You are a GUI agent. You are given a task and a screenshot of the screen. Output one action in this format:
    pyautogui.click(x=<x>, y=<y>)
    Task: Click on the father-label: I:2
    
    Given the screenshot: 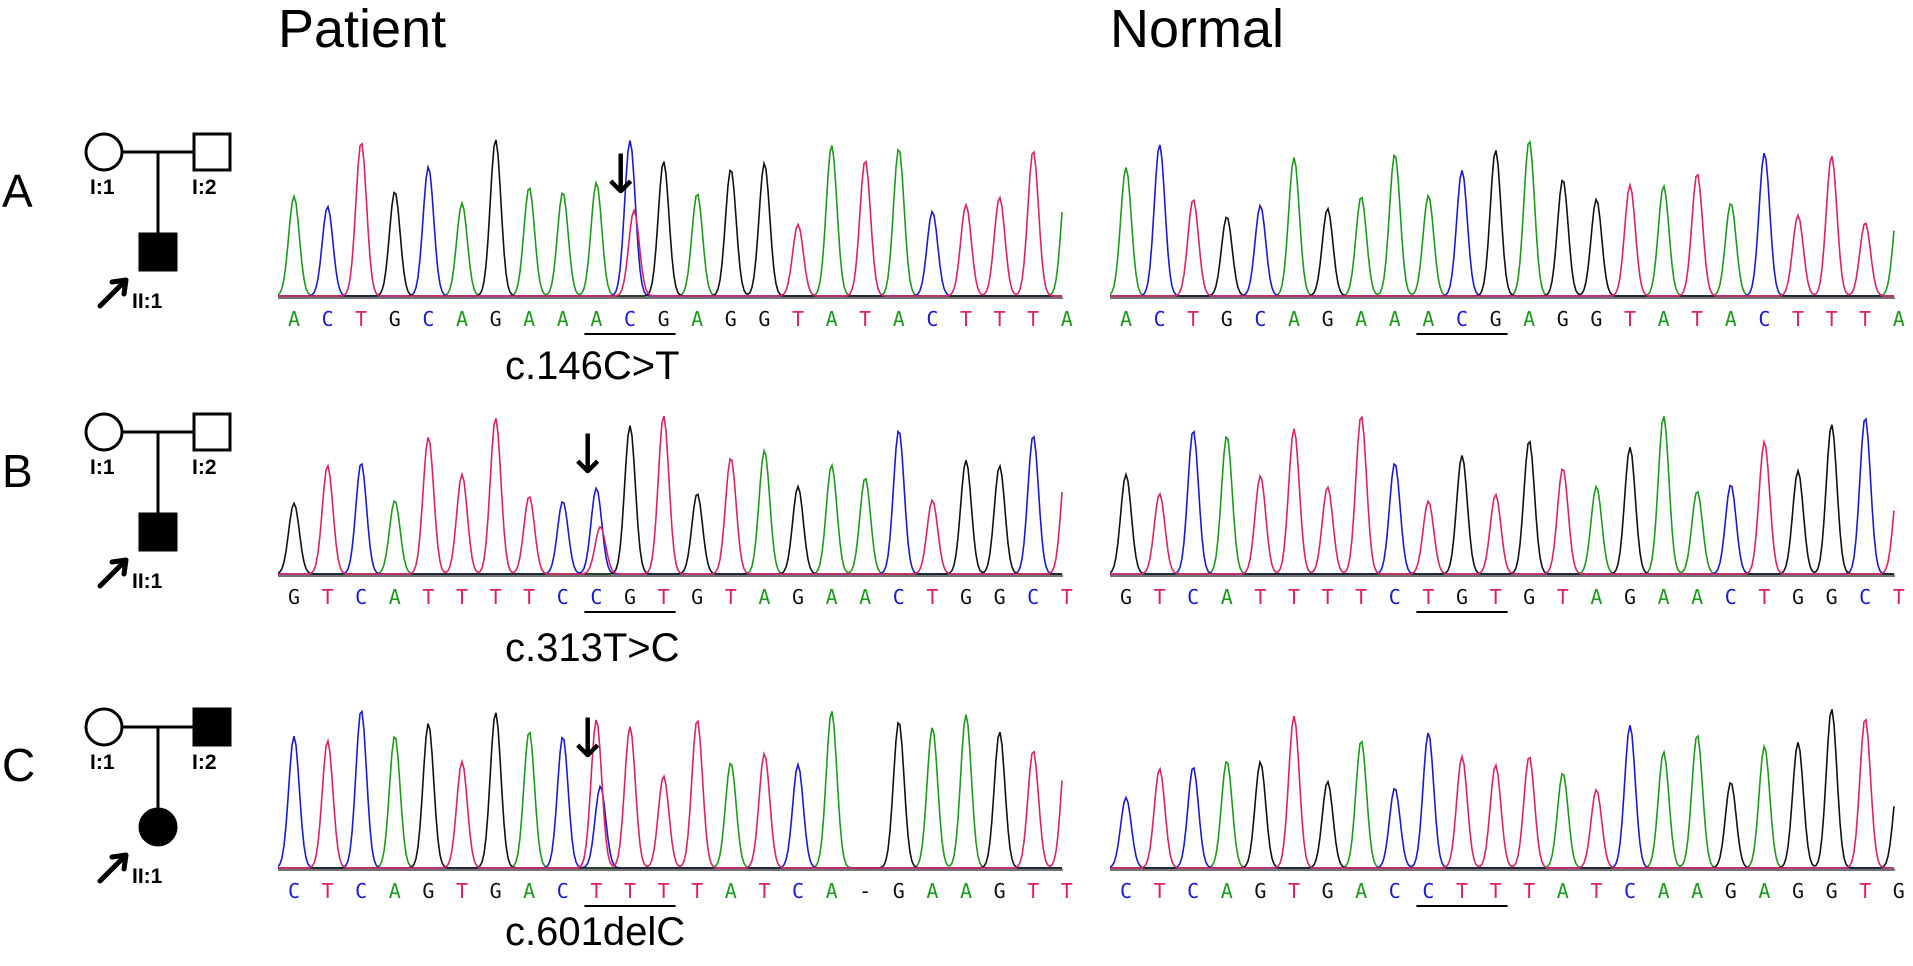 What is the action you would take?
    pyautogui.click(x=204, y=187)
    